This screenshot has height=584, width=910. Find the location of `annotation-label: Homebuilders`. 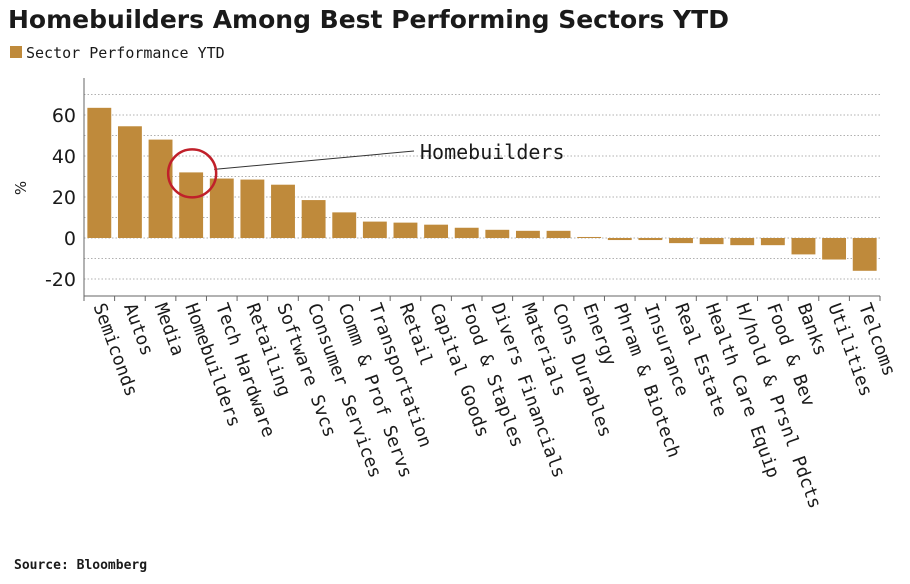

annotation-label: Homebuilders is located at coordinates (492, 152).